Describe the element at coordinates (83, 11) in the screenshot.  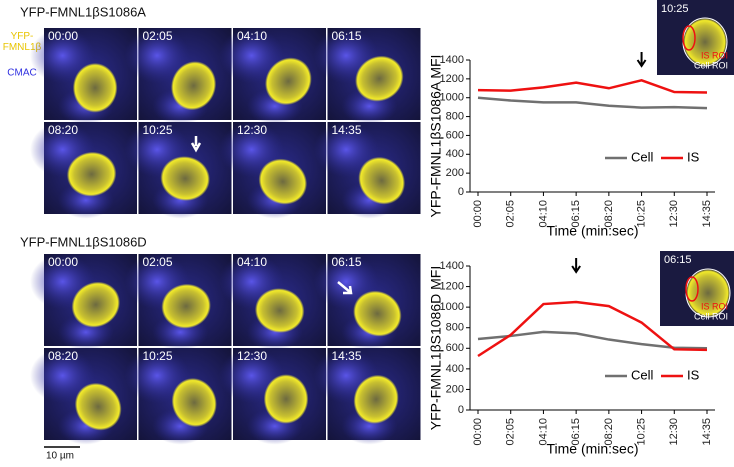
I see `panel-title: YFP-FMNL1βS1086A` at that location.